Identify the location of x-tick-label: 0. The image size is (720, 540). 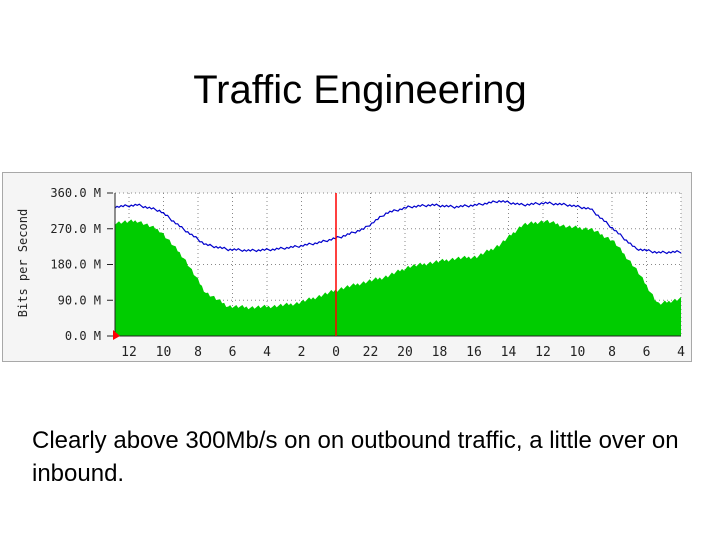
(336, 352).